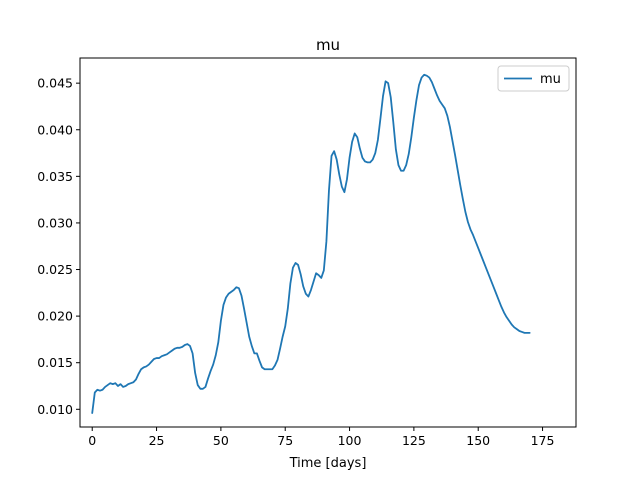 This screenshot has height=480, width=640. Describe the element at coordinates (55, 316) in the screenshot. I see `y-tick-label: 0.020` at that location.